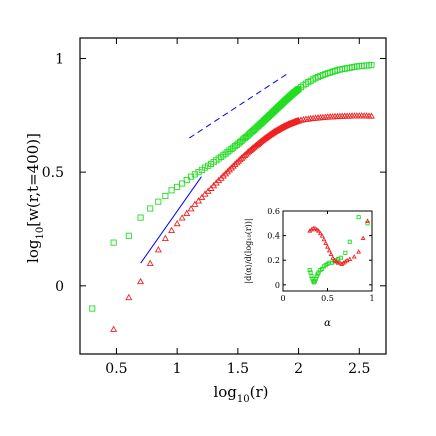 The width and height of the screenshot is (436, 436). Describe the element at coordinates (248, 250) in the screenshot. I see `inset-y-axis-label: |d⟨α⟩/d(log₁₀(r))|` at that location.